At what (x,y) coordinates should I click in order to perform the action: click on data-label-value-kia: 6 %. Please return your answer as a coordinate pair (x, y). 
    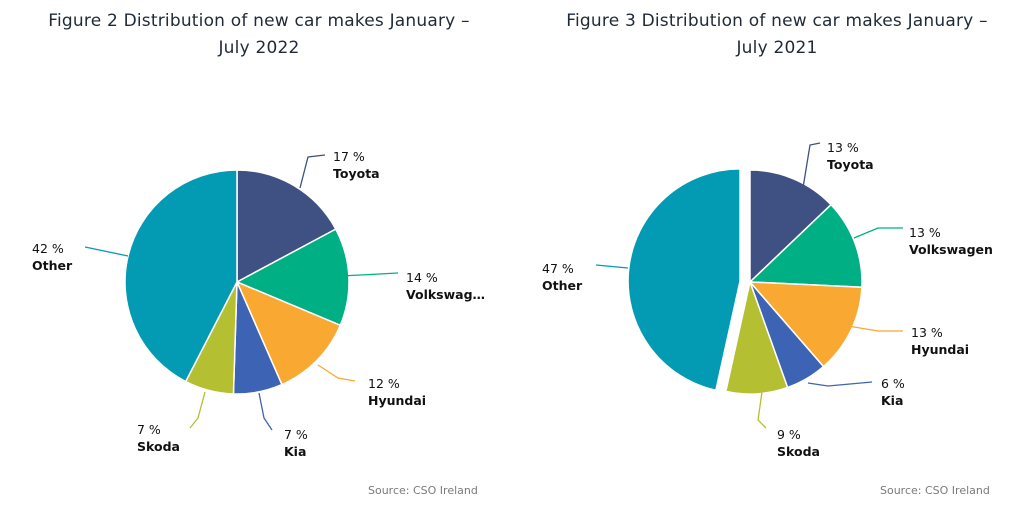
    Looking at the image, I should click on (893, 383).